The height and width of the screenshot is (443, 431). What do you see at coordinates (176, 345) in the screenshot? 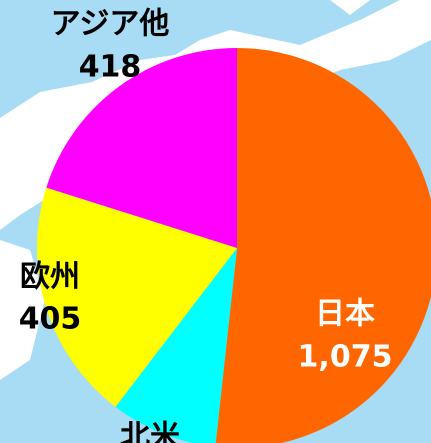
I see `pie-slice` at bounding box center [176, 345].